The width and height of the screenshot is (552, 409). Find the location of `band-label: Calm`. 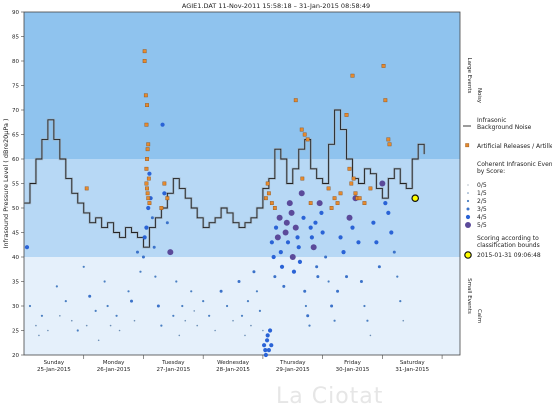

band-label: Calm is located at coordinates (479, 316).